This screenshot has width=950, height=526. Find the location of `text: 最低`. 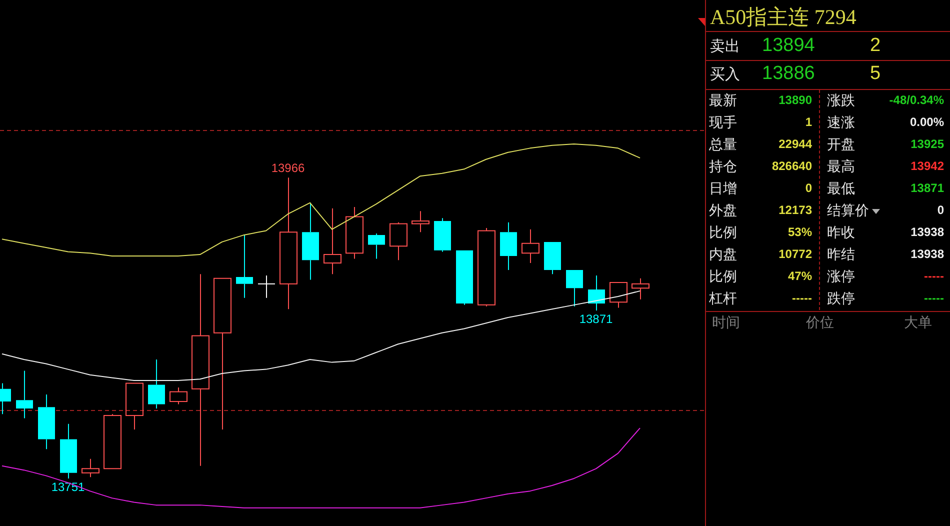

text: 最低 is located at coordinates (841, 189).